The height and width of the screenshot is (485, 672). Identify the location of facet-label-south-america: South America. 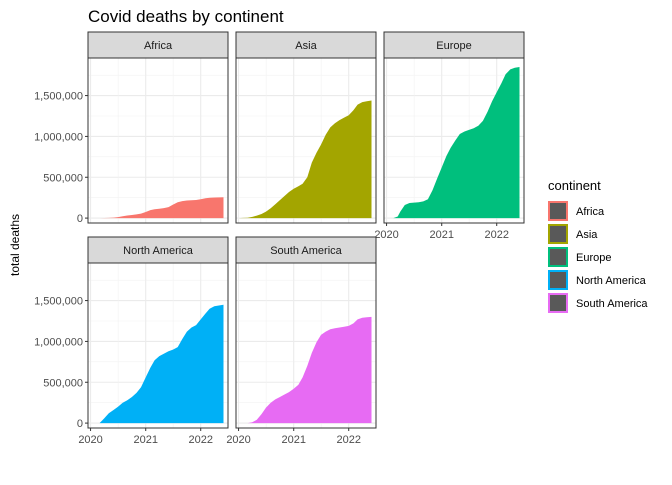
(306, 251).